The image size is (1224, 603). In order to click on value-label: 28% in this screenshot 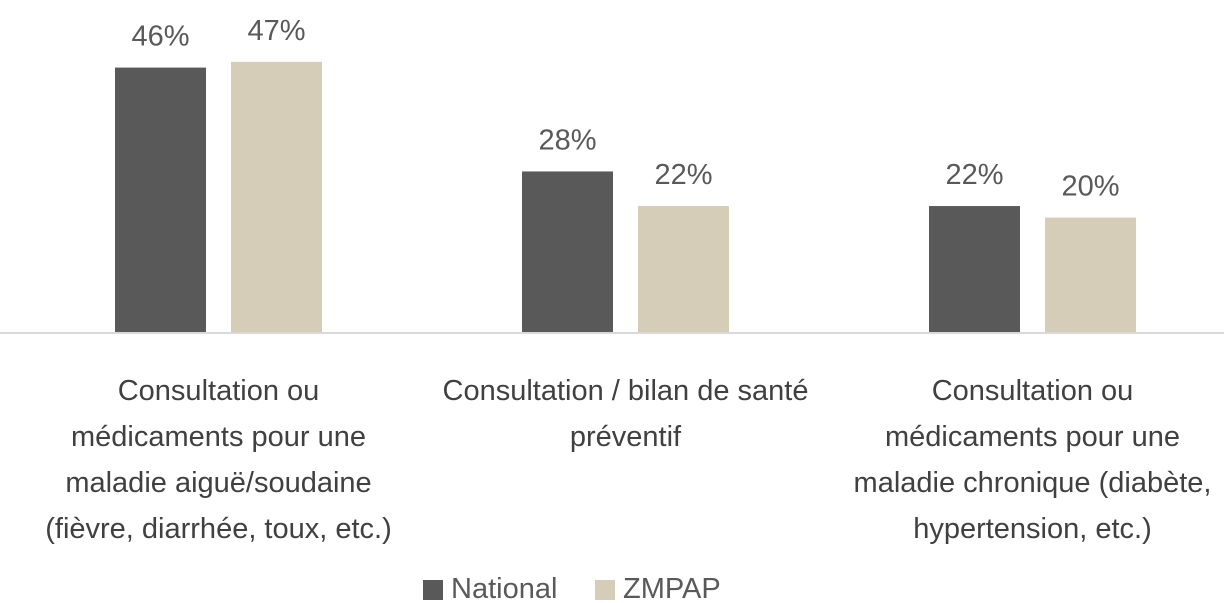, I will do `click(567, 140)`.